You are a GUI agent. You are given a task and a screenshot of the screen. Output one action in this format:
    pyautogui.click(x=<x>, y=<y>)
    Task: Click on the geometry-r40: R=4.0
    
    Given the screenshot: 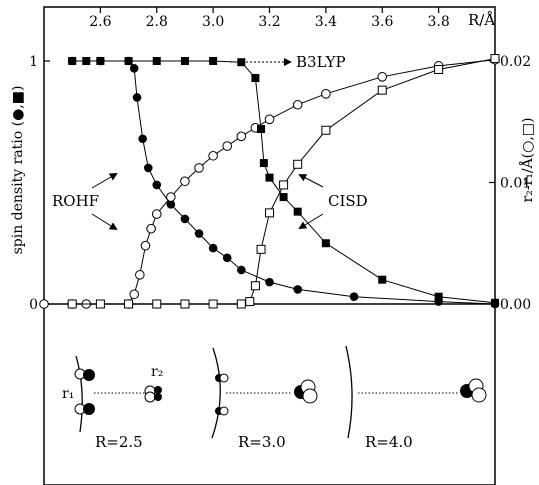 What is the action you would take?
    pyautogui.click(x=416, y=398)
    